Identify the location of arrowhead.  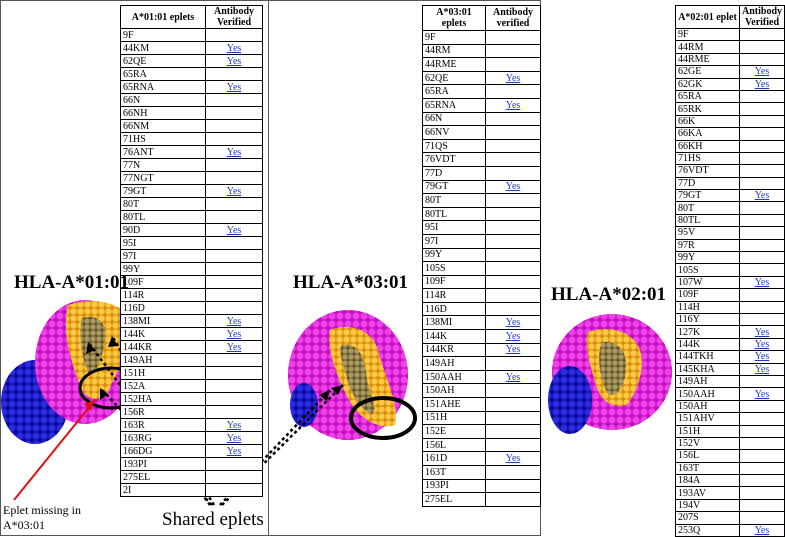
(104, 394).